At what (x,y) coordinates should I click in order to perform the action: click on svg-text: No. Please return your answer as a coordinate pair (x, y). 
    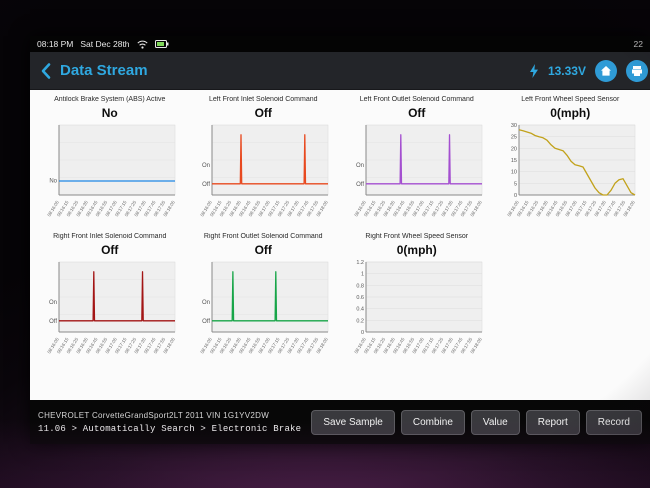
    Looking at the image, I should click on (53, 181).